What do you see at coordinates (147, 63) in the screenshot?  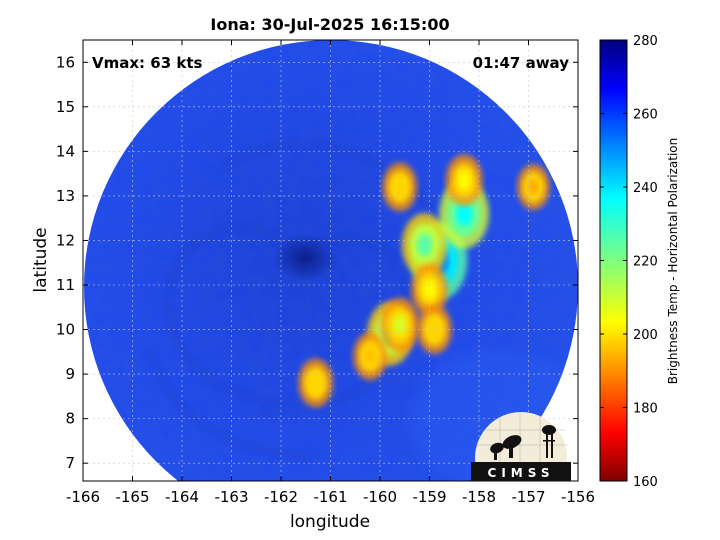 I see `vmax-label: Vmax: 63 kts` at bounding box center [147, 63].